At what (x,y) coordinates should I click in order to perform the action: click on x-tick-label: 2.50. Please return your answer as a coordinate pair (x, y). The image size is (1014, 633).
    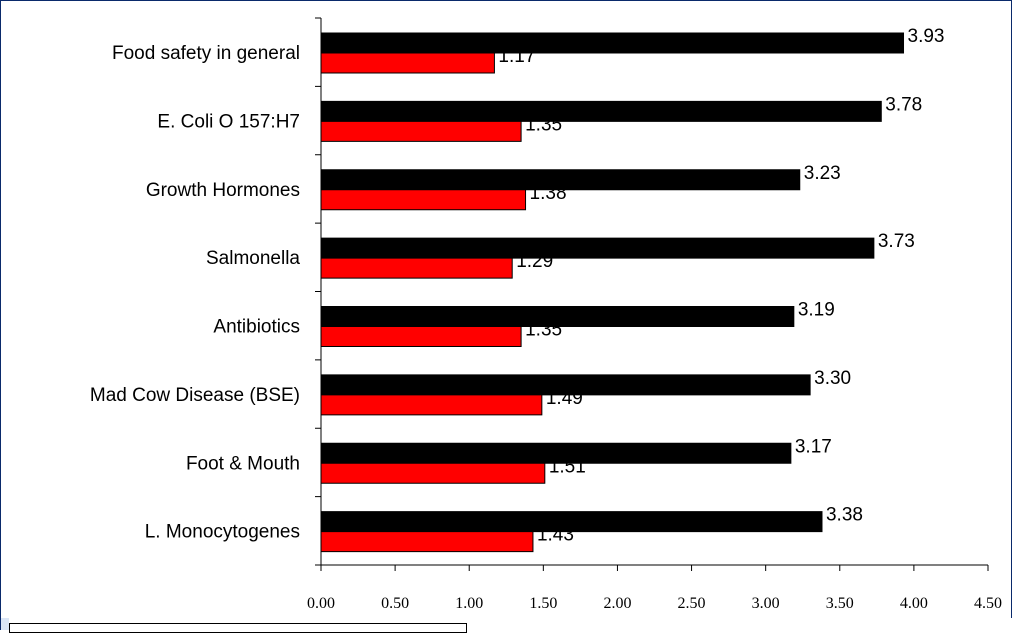
    Looking at the image, I should click on (692, 603).